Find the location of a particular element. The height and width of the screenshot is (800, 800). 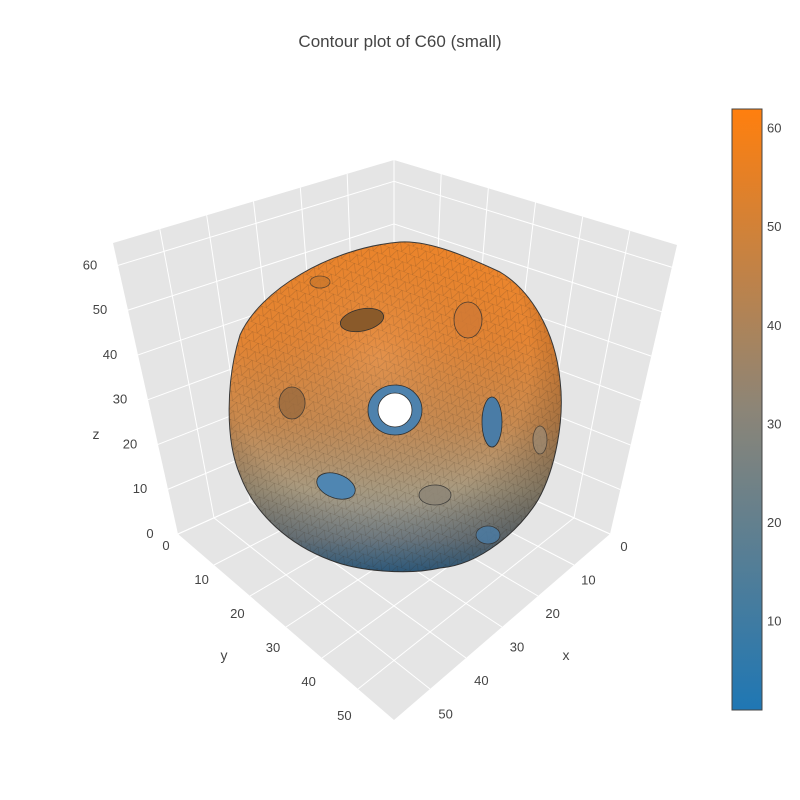

y-axis-ticks: 0 10 20 30 40 50 is located at coordinates (256, 630).